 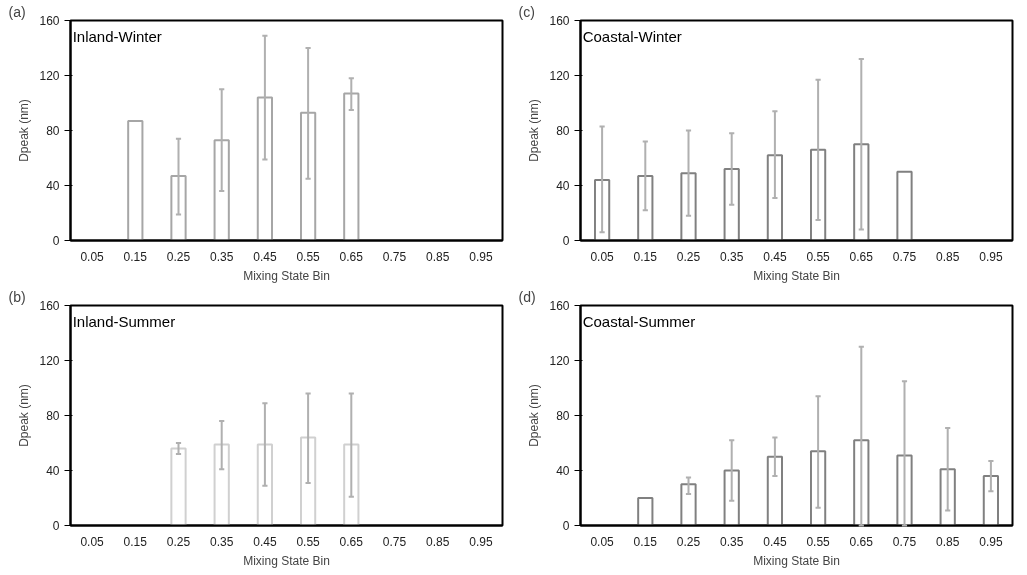 I want to click on text: (d), so click(x=527, y=296).